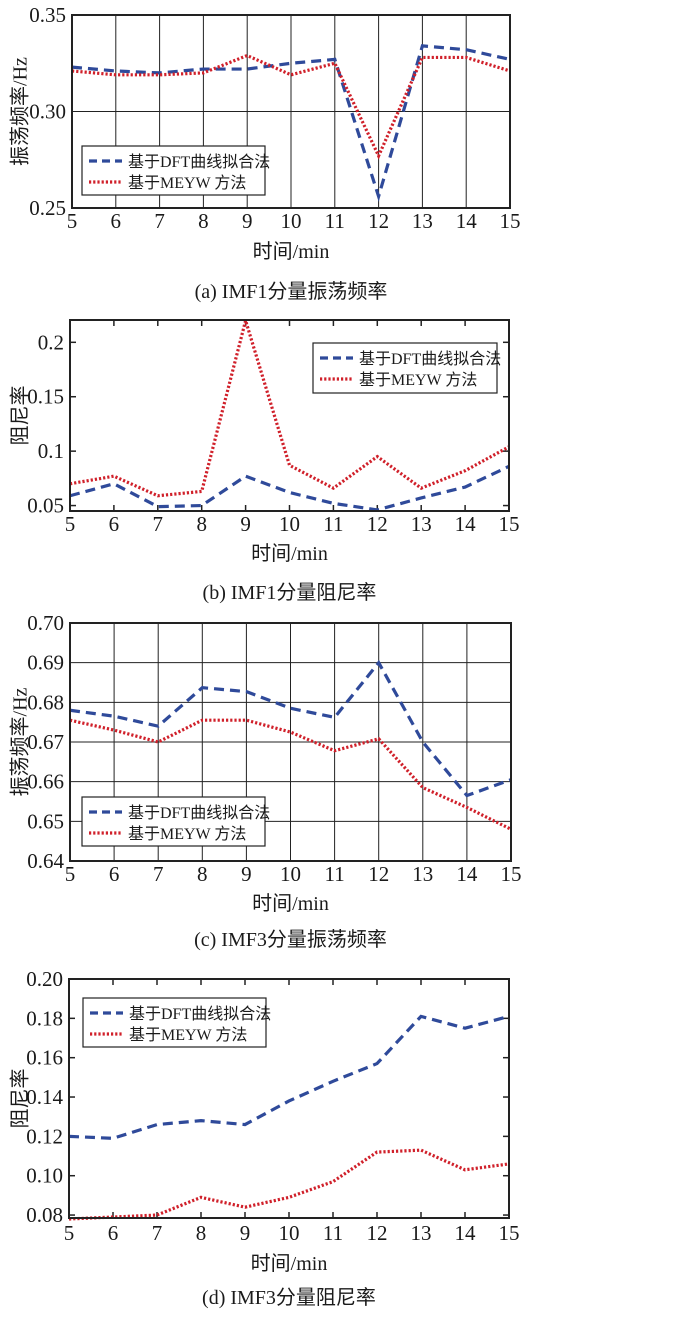 The width and height of the screenshot is (700, 1327). What do you see at coordinates (45, 506) in the screenshot?
I see `y-tick-label: 0.05` at bounding box center [45, 506].